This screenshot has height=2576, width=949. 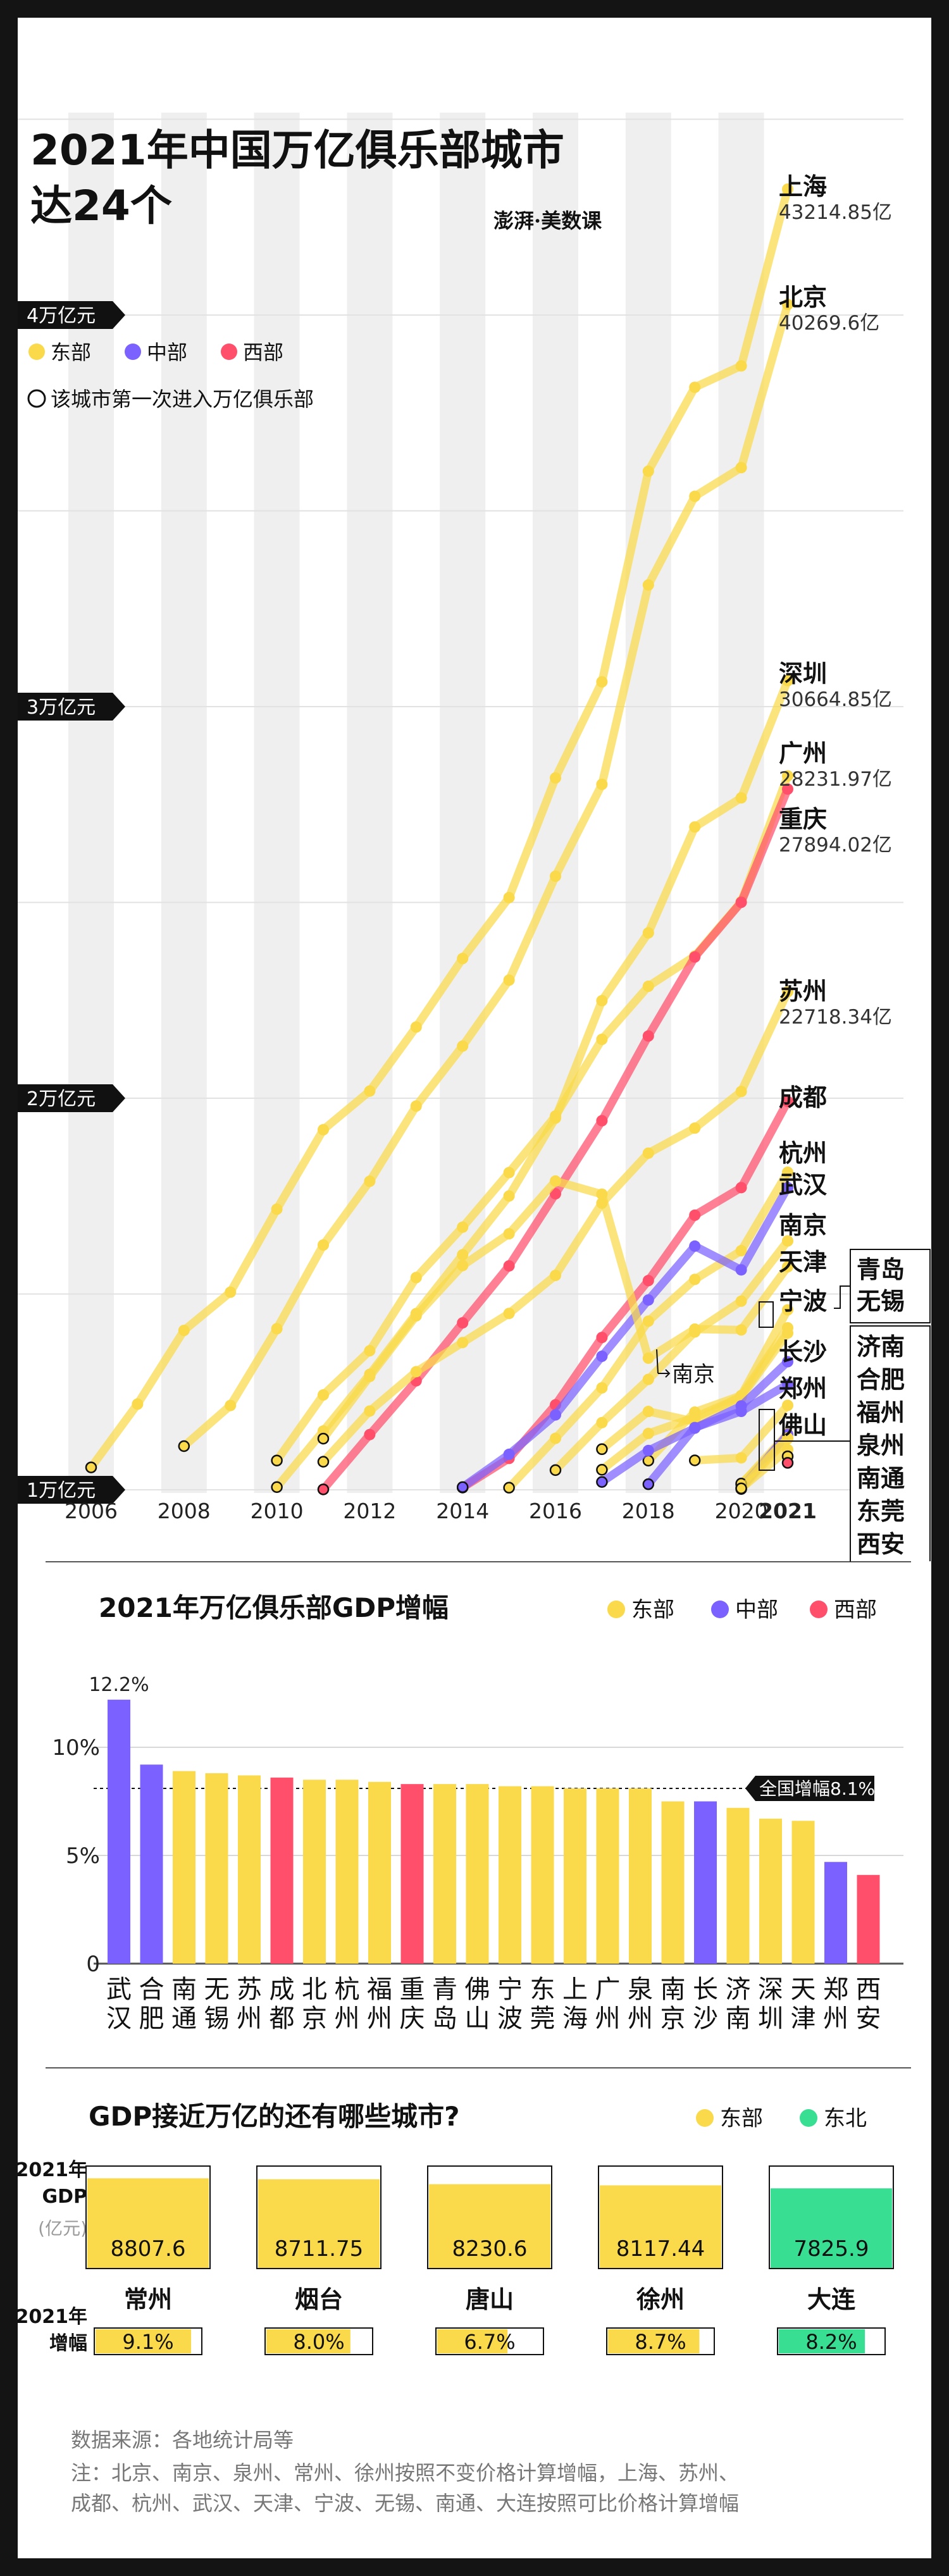 What do you see at coordinates (319, 2300) in the screenshot?
I see `city-name: 烟台` at bounding box center [319, 2300].